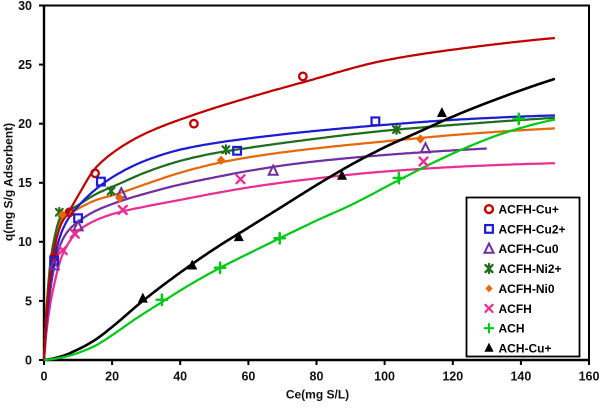  I want to click on svg-text: ACFH-Cu+, so click(529, 210).